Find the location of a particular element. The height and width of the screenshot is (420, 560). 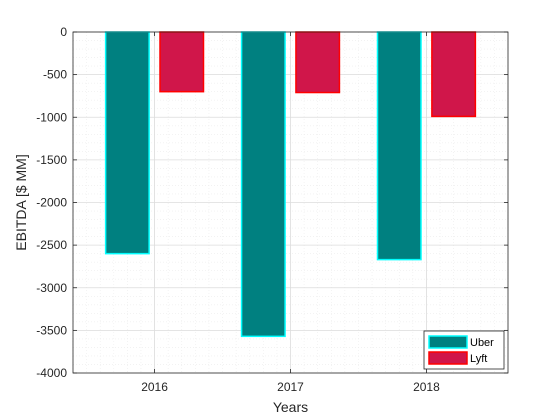

x-tick-label: 2016 is located at coordinates (154, 387).